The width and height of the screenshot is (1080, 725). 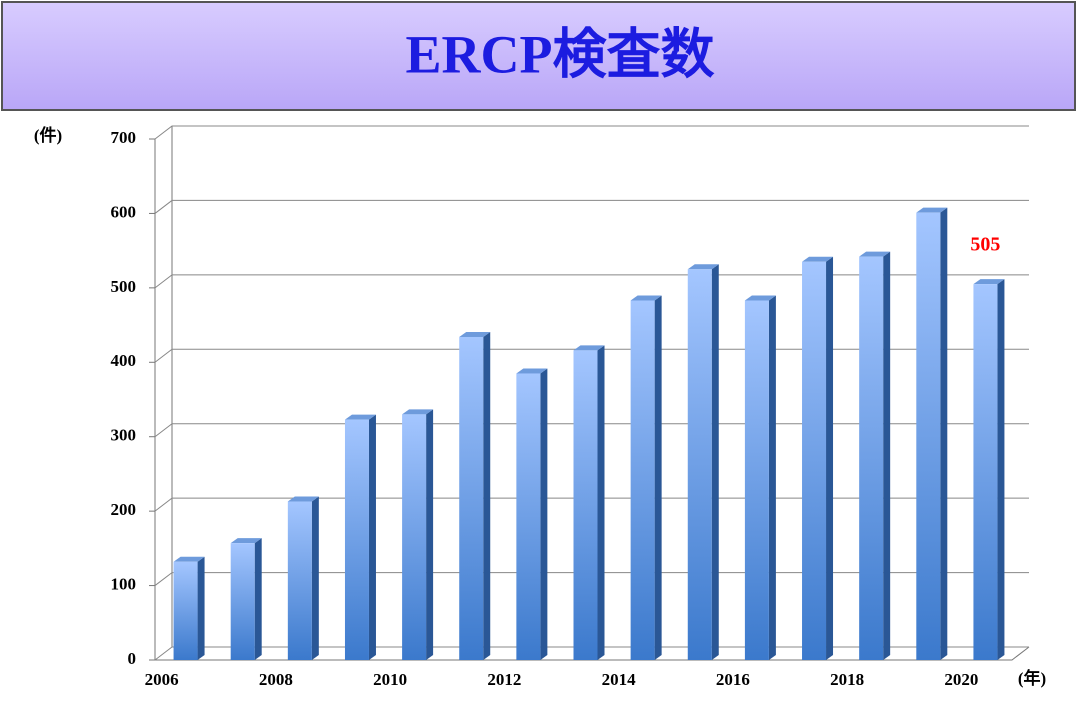 What do you see at coordinates (124, 509) in the screenshot?
I see `y-tick-label: 200` at bounding box center [124, 509].